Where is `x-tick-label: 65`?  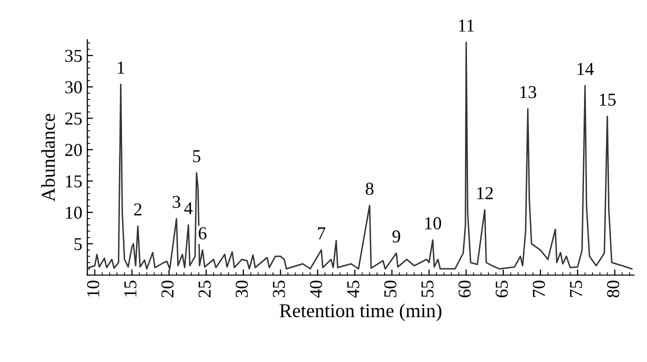
x-tick-label: 65 is located at coordinates (502, 289).